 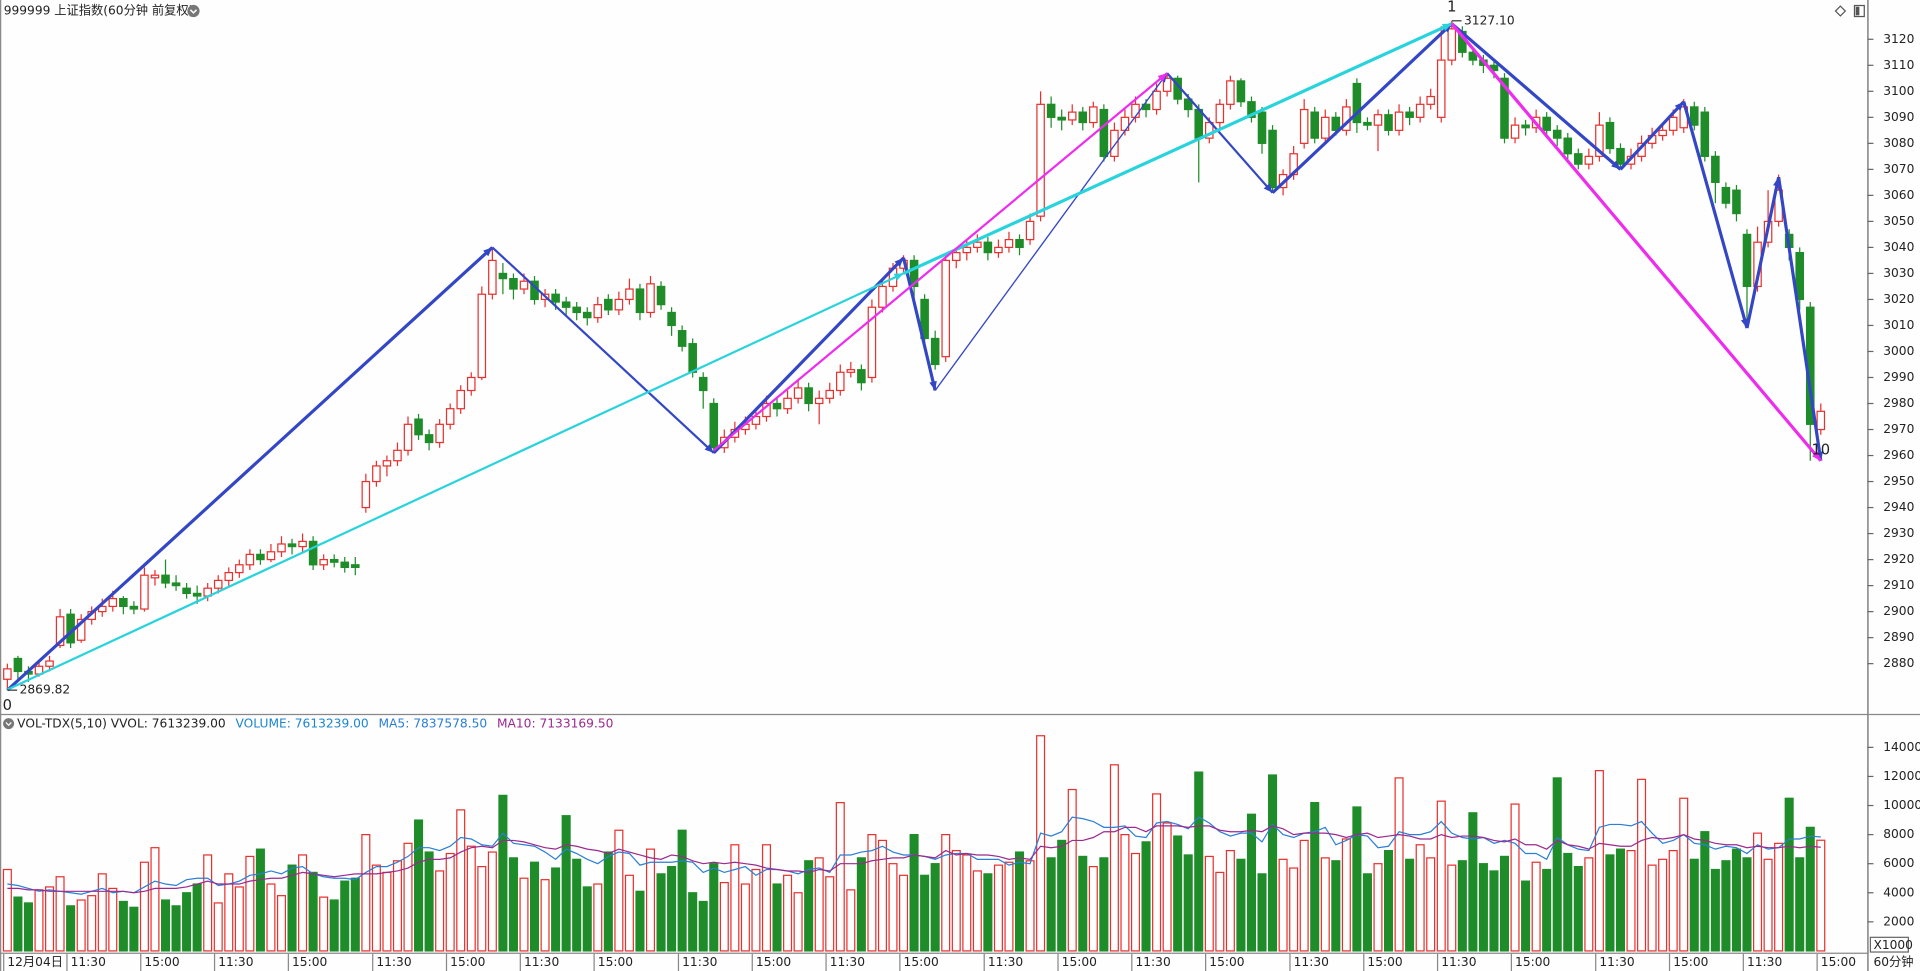 I want to click on y-tick-label: 3080, so click(x=1898, y=143).